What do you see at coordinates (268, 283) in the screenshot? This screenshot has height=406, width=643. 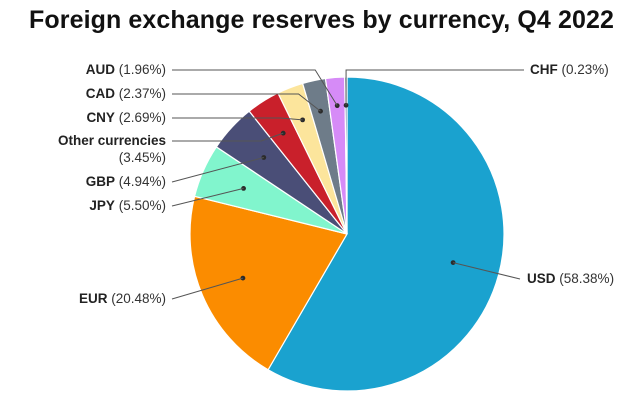 I see `pie-slice-eur` at bounding box center [268, 283].